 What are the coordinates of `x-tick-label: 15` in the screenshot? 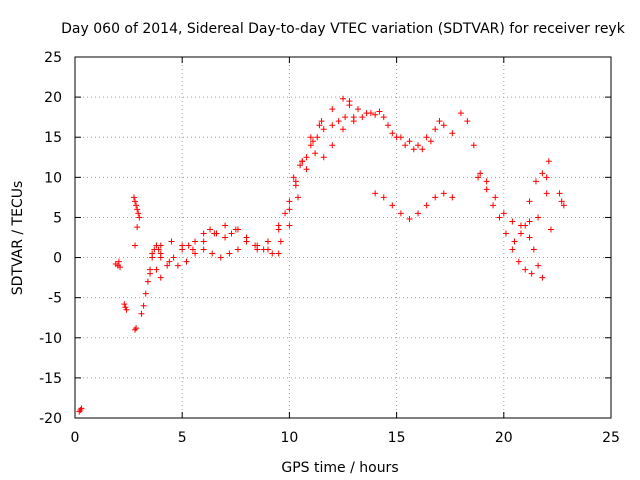 It's located at (397, 438).